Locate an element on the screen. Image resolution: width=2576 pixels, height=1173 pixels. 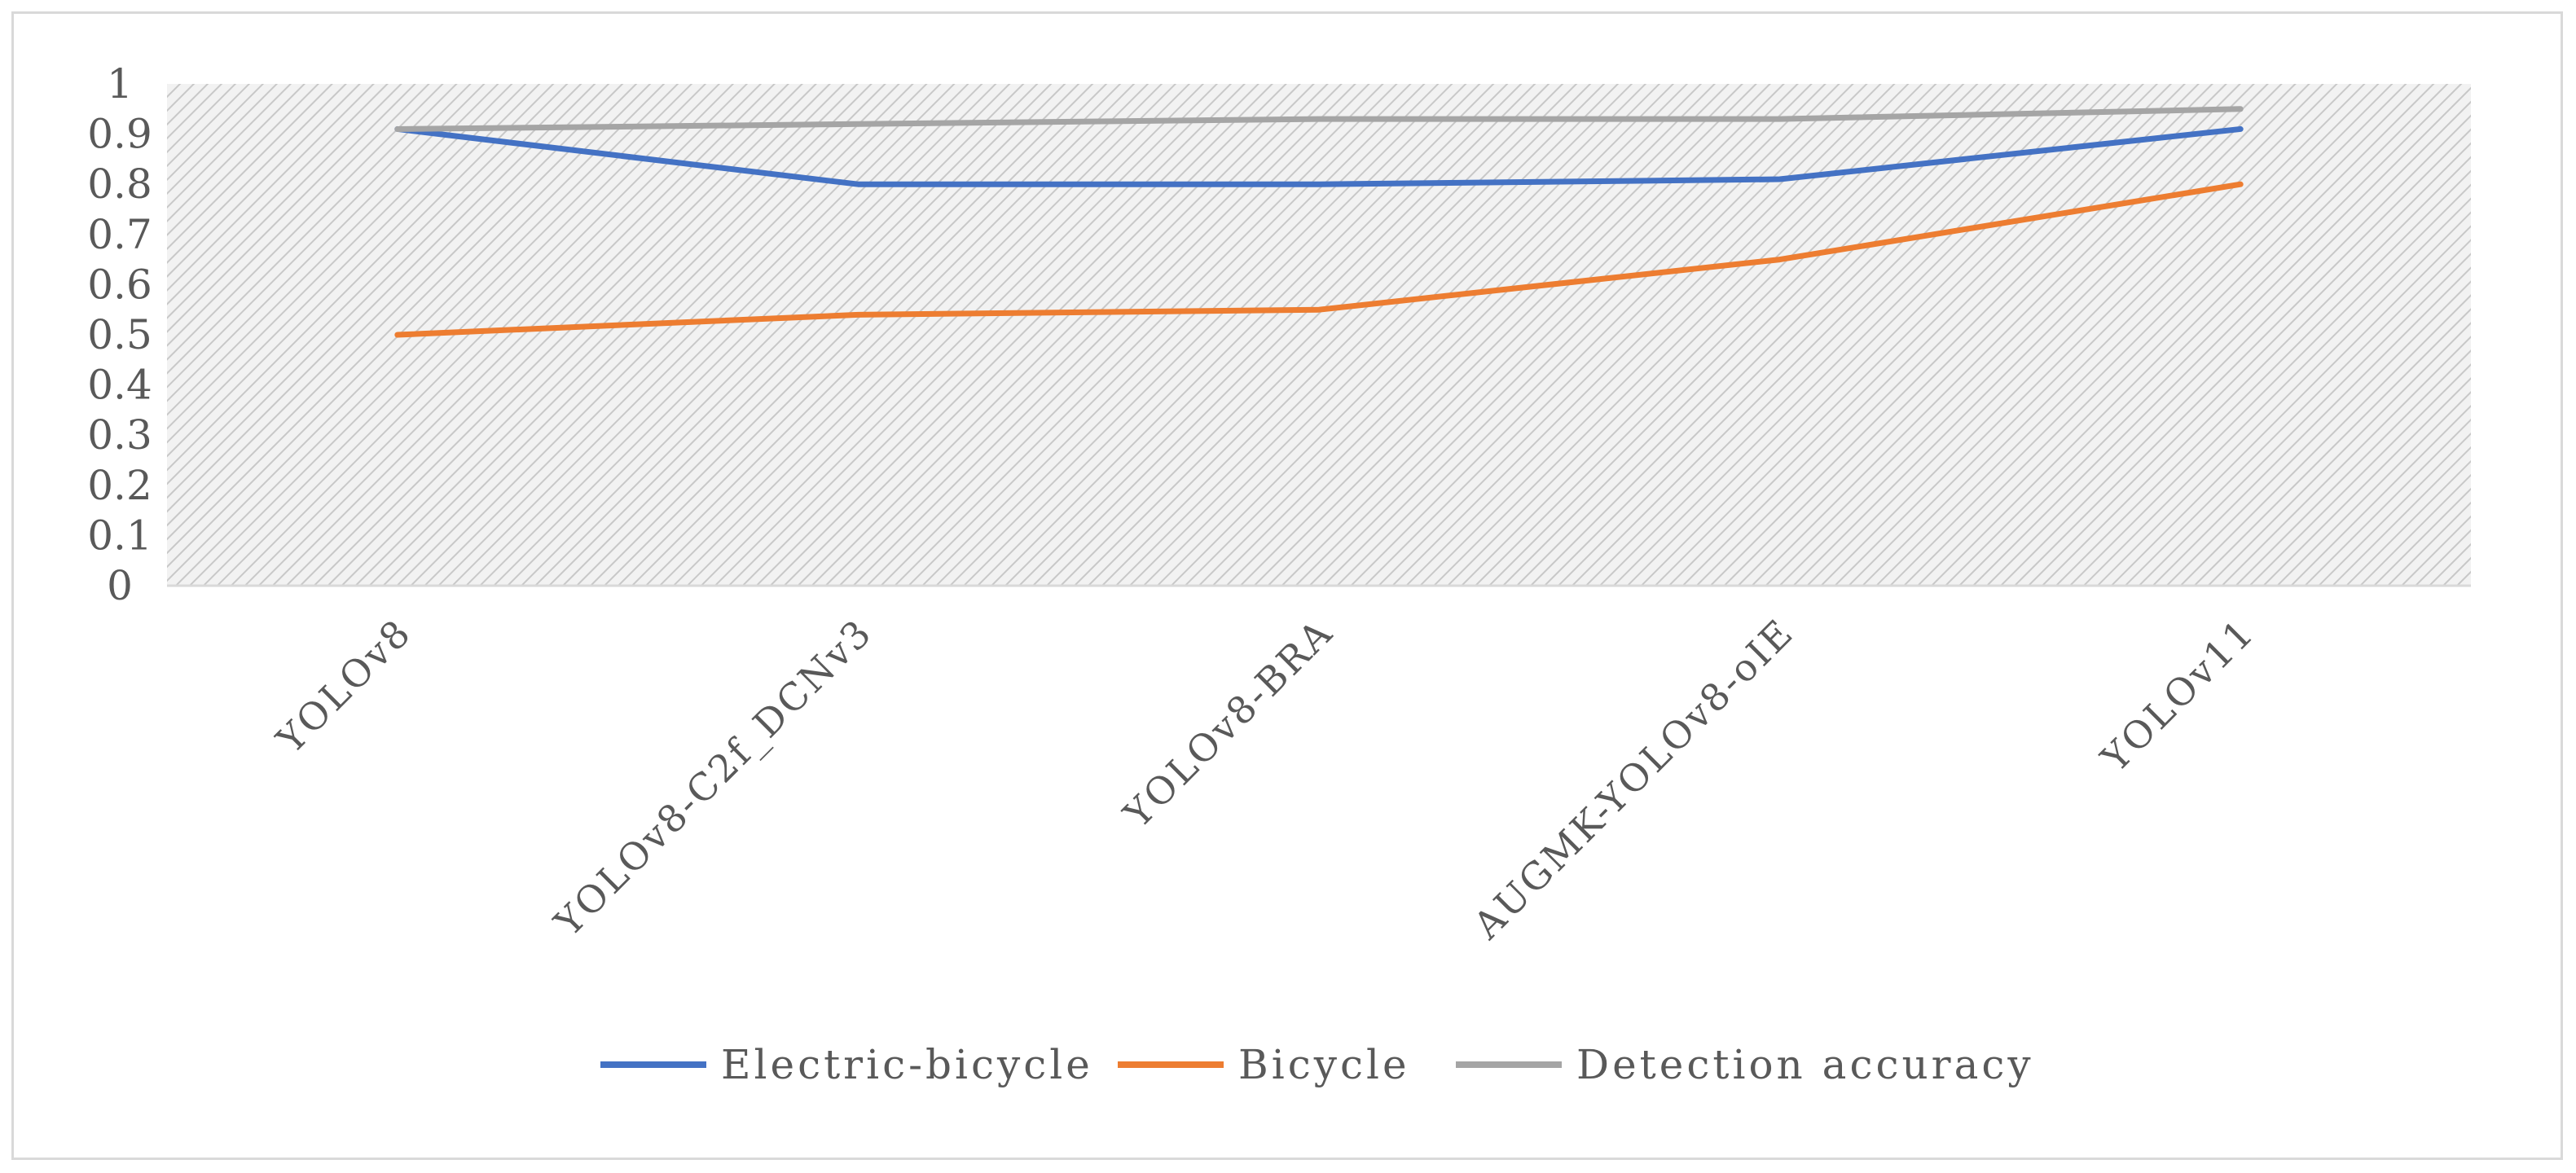
legend-label: Bicycle is located at coordinates (1324, 1064).